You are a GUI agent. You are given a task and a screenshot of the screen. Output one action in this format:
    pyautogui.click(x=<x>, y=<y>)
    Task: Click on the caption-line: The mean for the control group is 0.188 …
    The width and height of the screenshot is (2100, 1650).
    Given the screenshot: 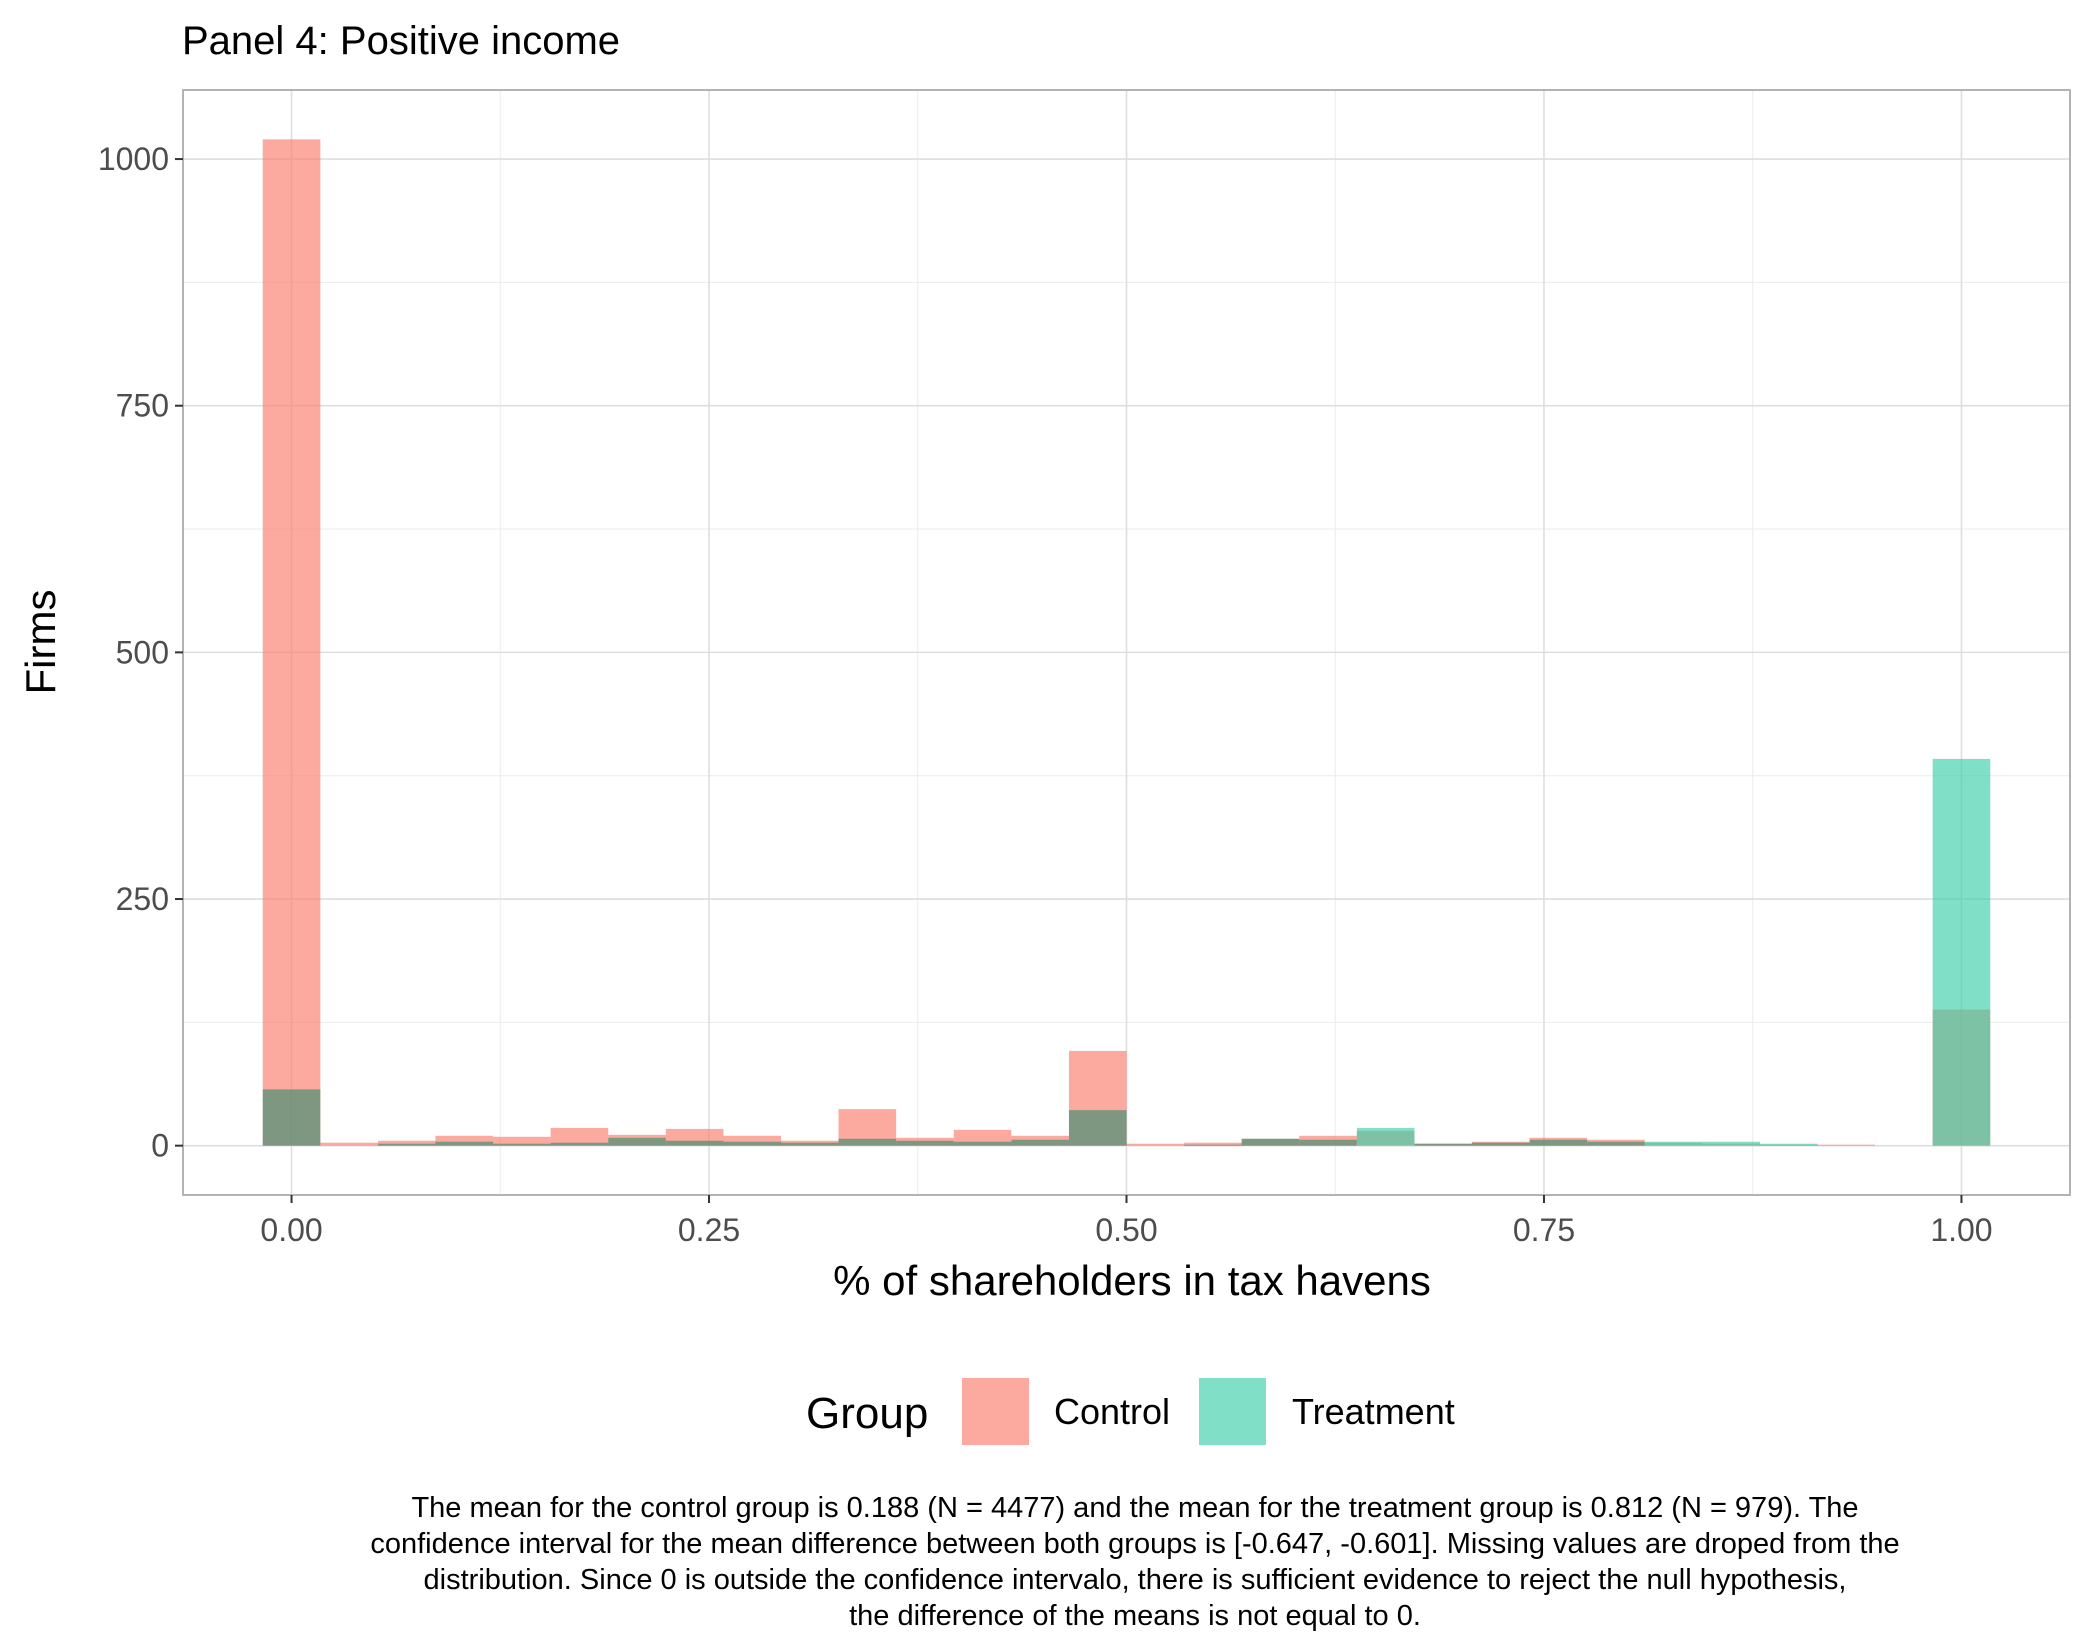 What is the action you would take?
    pyautogui.click(x=1135, y=1508)
    